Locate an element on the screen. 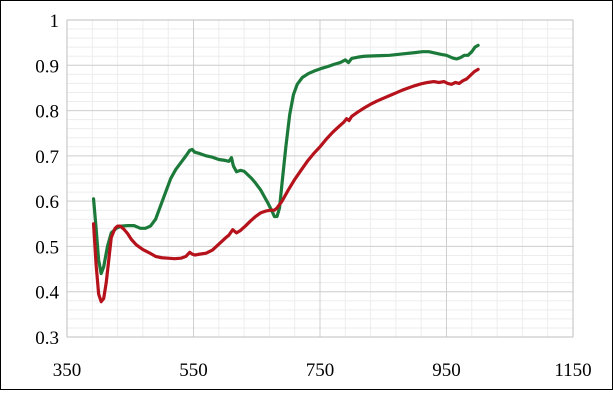 Image resolution: width=613 pixels, height=395 pixels. y-tick-label: 0.8 is located at coordinates (47, 112).